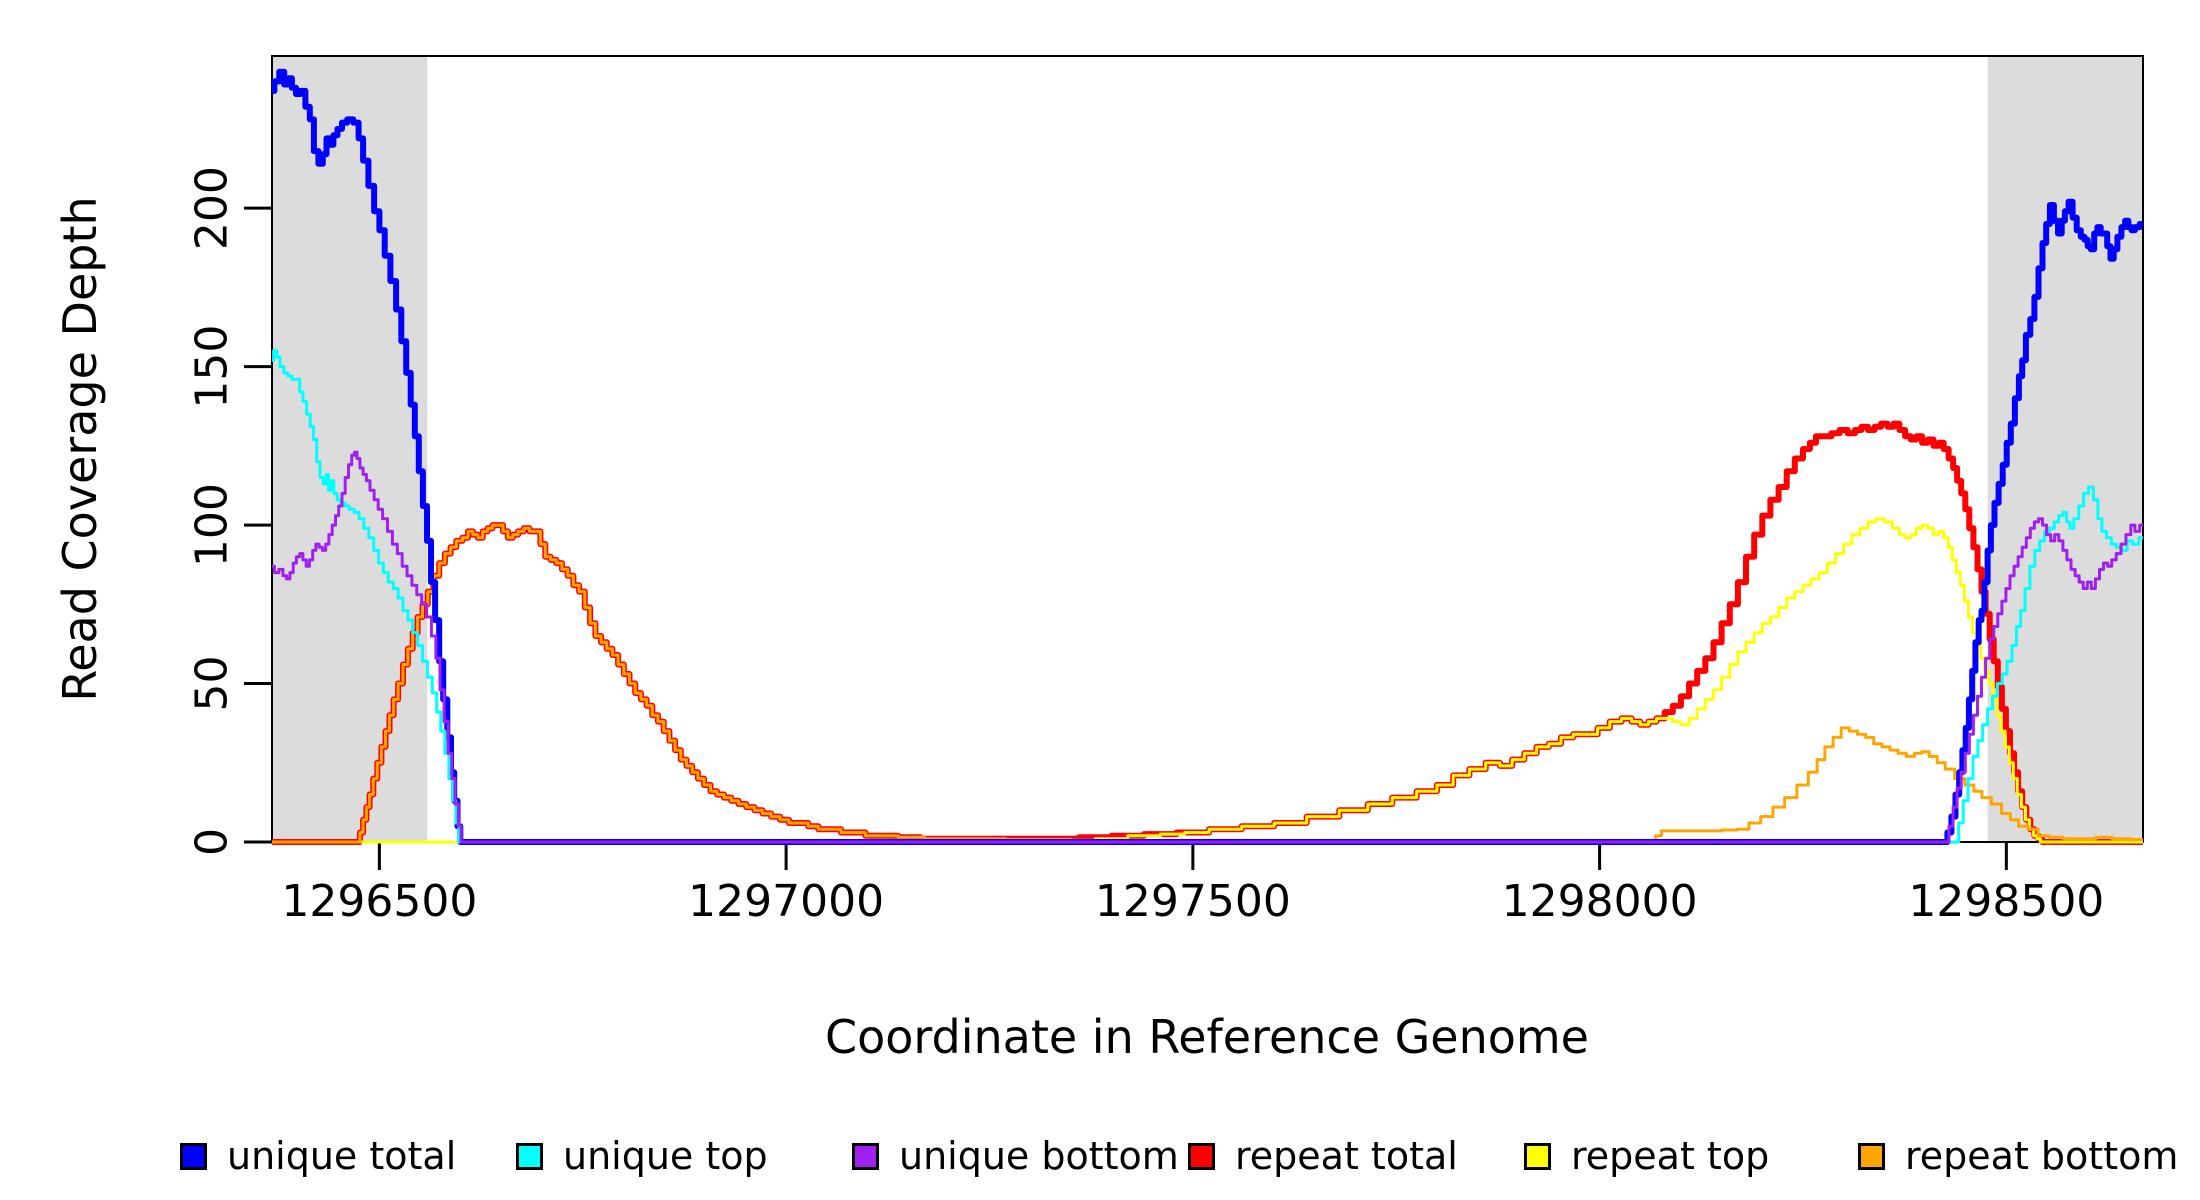 The image size is (2200, 1200). Describe the element at coordinates (1201, 1156) in the screenshot. I see `legend-swatch-repeat-total` at that location.